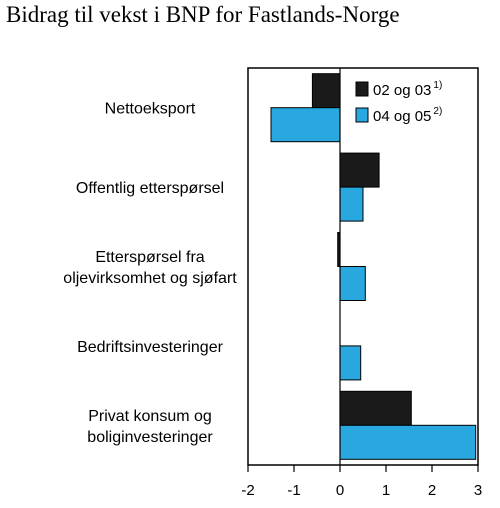  What do you see at coordinates (150, 437) in the screenshot?
I see `category-label-line: boliginvesteringer` at bounding box center [150, 437].